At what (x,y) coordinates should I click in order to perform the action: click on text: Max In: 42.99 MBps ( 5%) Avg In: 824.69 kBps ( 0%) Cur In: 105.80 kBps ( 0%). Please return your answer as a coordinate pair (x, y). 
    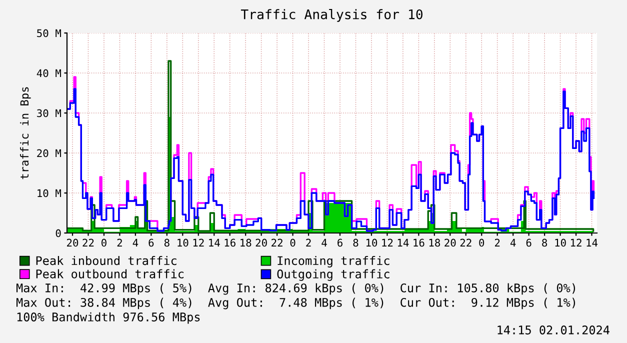
    Looking at the image, I should click on (296, 289).